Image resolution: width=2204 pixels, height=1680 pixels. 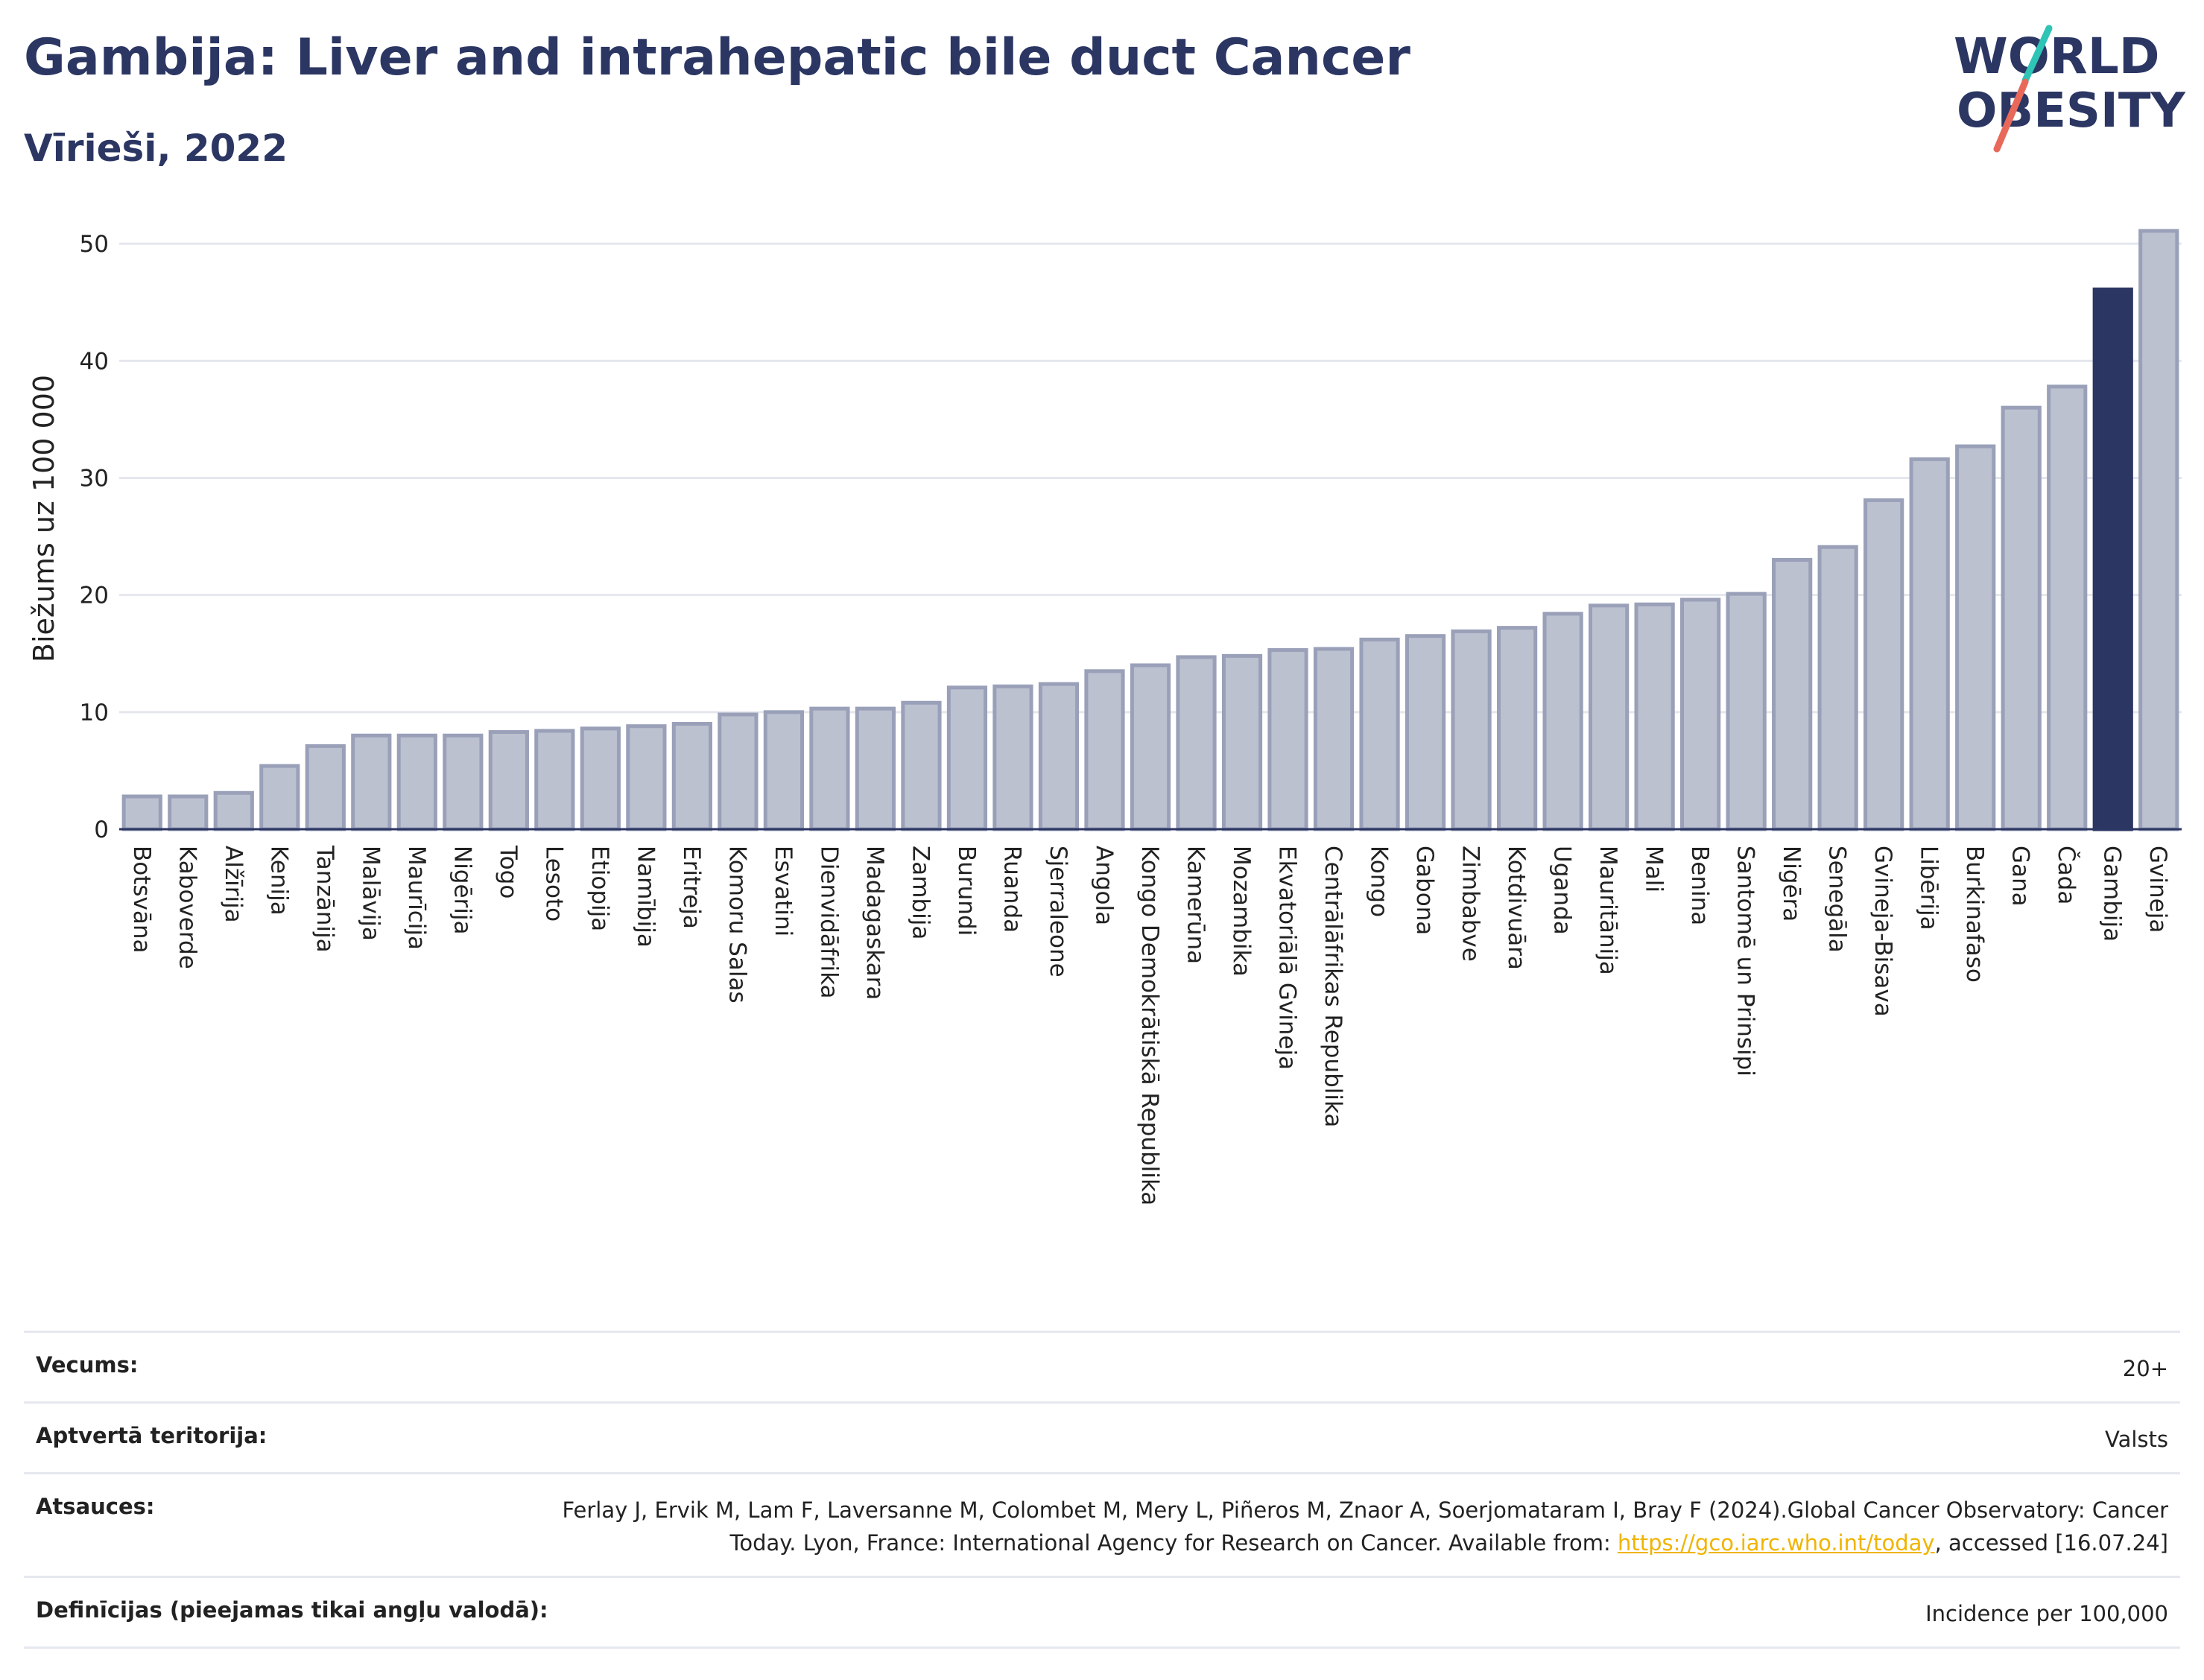 I want to click on x-tick-label: Namībija, so click(x=645, y=897).